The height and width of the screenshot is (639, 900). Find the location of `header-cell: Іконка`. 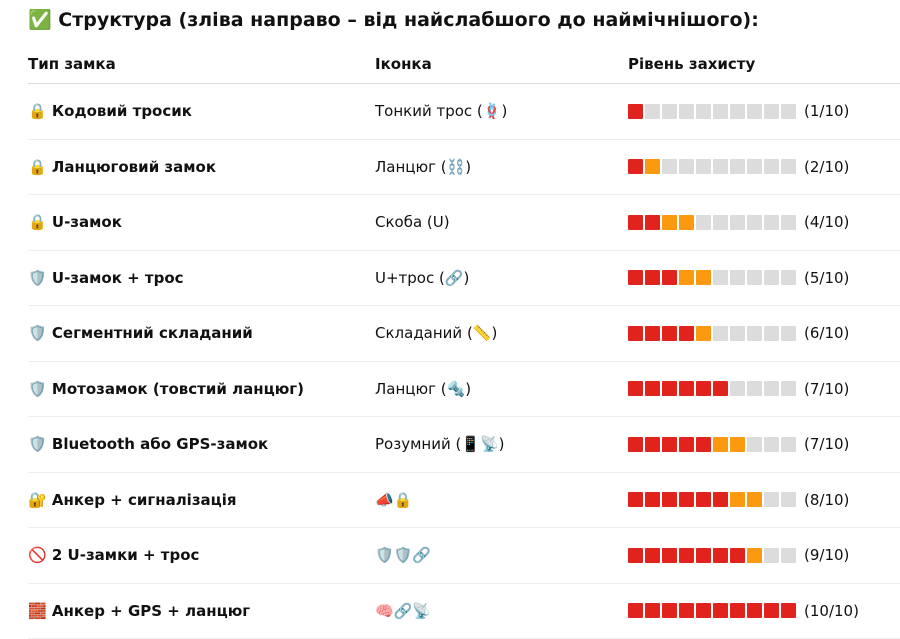

header-cell: Іконка is located at coordinates (403, 63).